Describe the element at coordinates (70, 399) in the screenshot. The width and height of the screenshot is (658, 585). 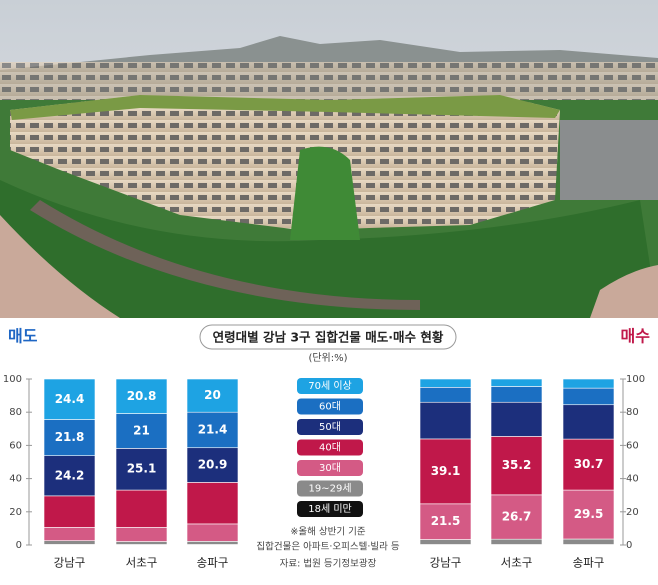
I see `data-label: 24.4` at that location.